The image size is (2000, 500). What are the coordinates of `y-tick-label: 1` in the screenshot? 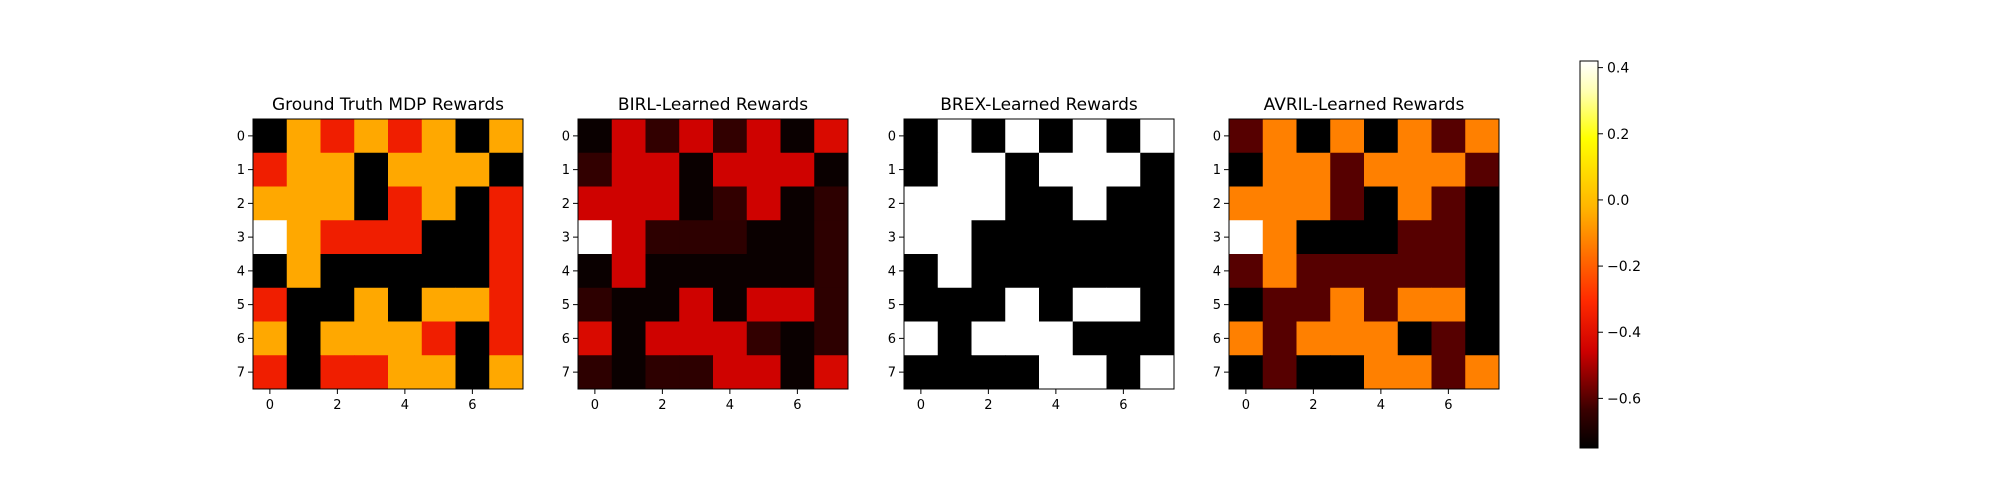 It's located at (241, 170).